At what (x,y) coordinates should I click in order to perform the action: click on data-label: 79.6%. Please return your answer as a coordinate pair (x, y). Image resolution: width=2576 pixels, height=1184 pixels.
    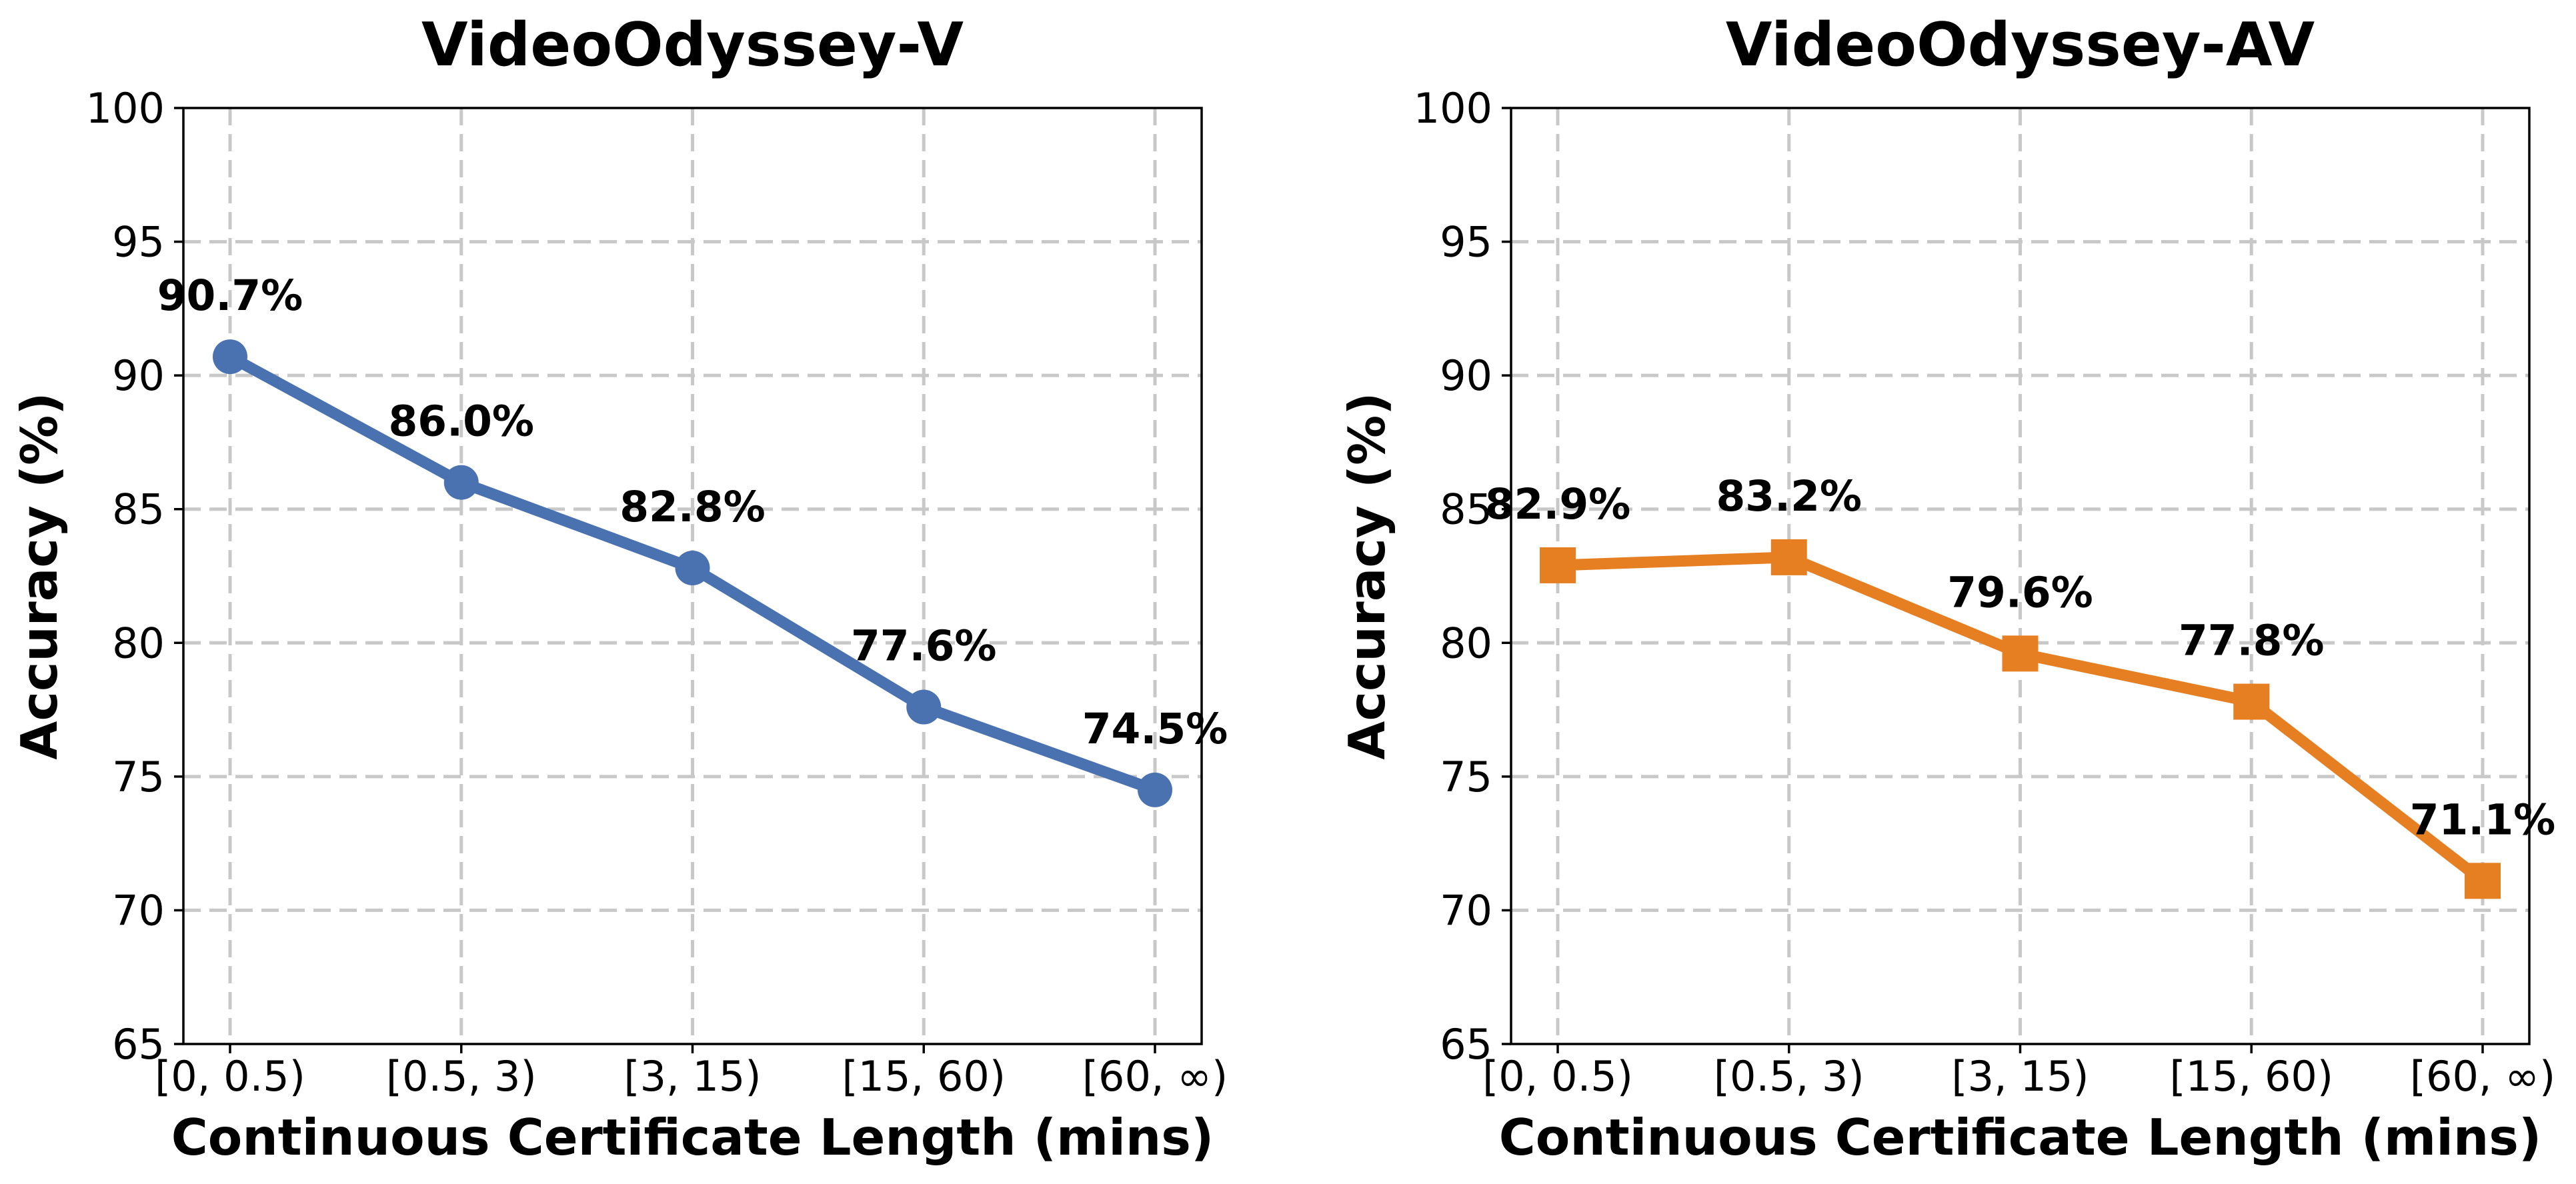
    Looking at the image, I should click on (2020, 592).